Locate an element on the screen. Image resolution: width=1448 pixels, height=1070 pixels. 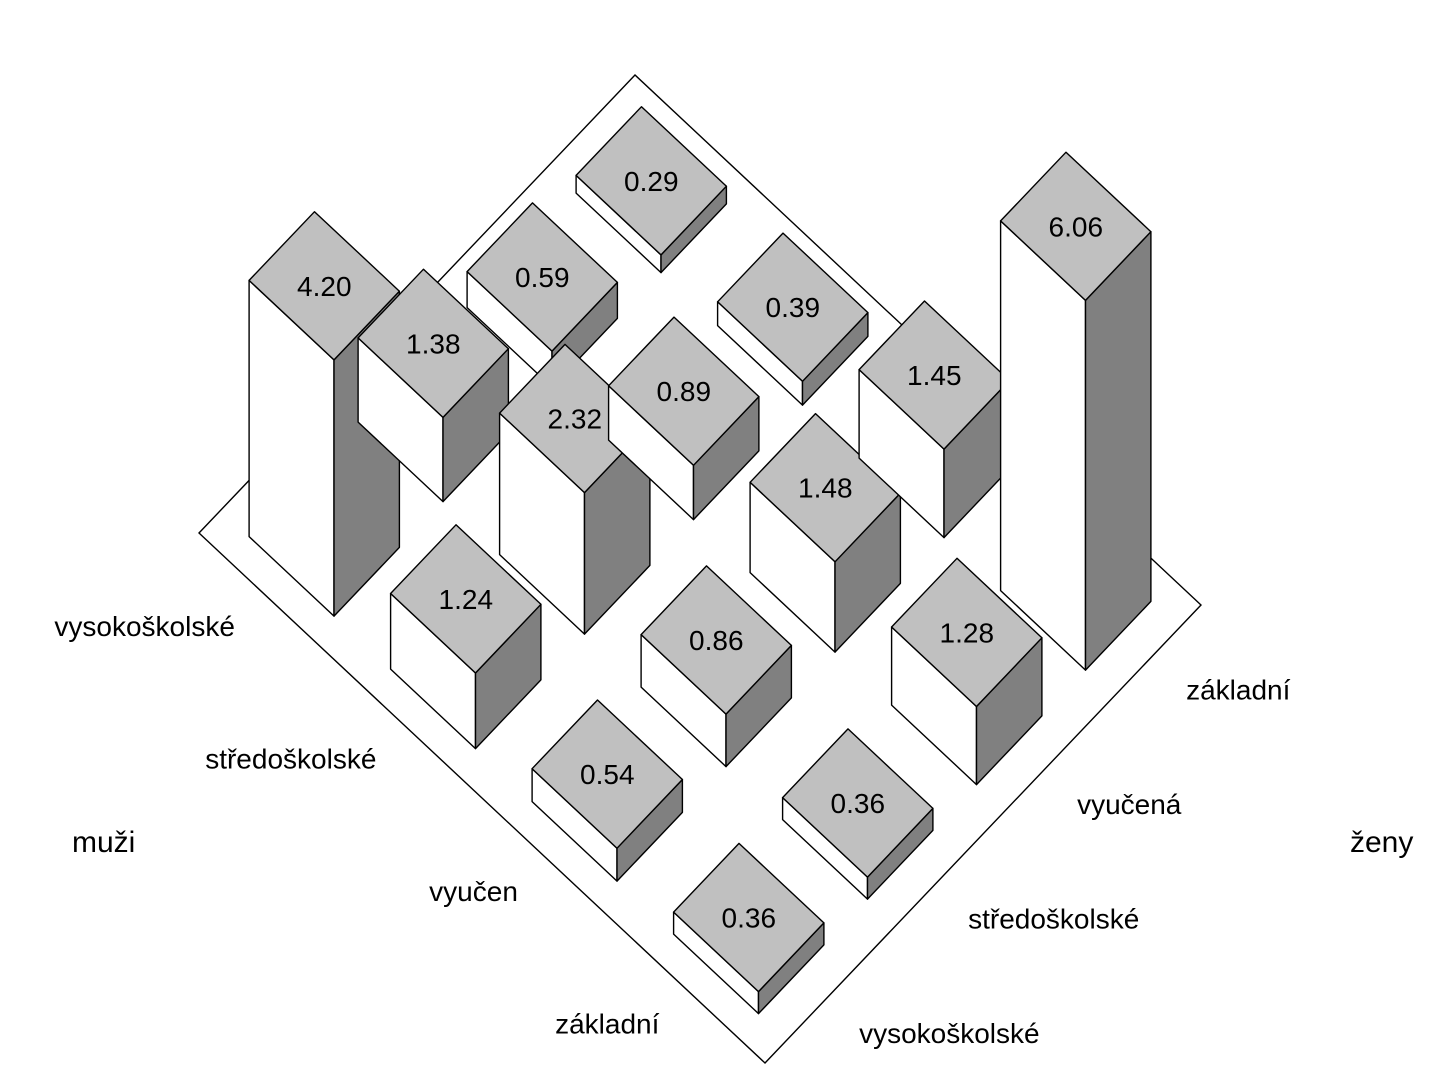
bar: 0.29 is located at coordinates (651, 189).